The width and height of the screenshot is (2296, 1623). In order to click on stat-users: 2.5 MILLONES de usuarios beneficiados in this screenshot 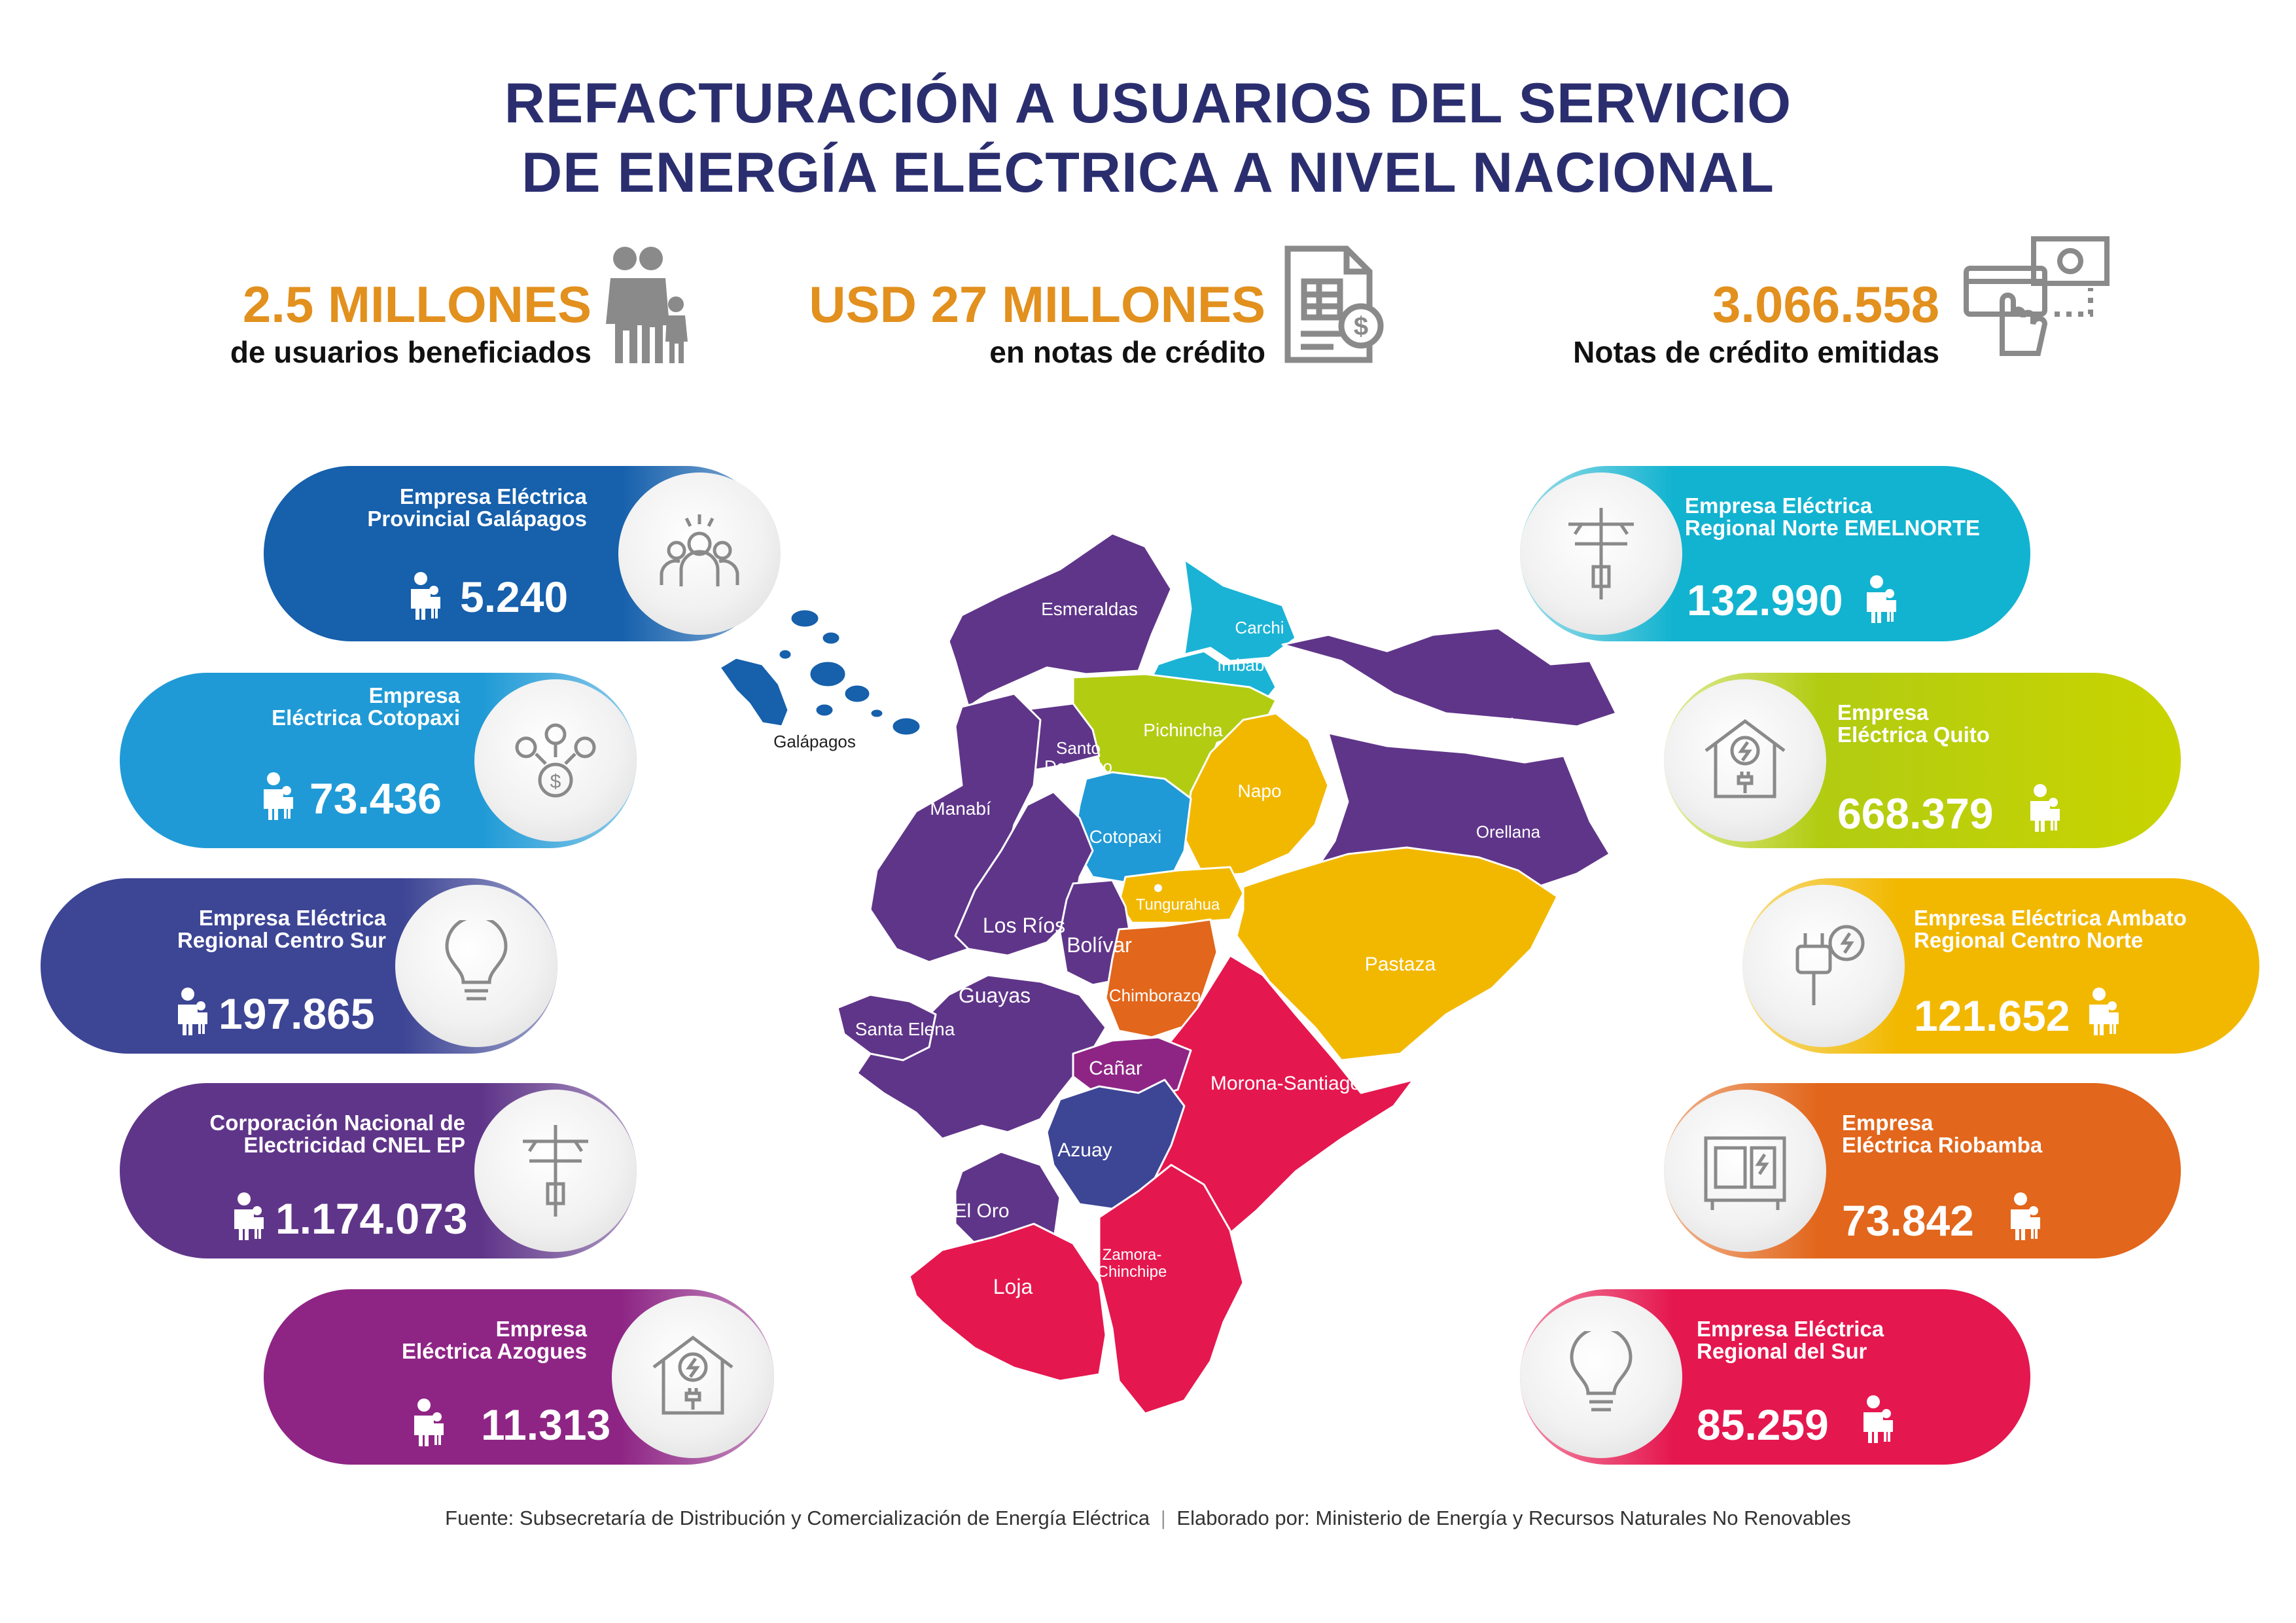, I will do `click(411, 322)`.